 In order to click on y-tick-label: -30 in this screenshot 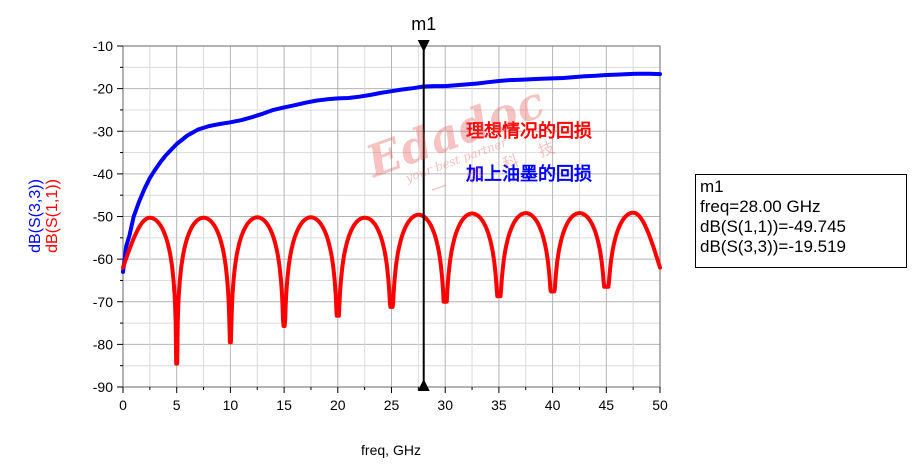, I will do `click(103, 131)`.